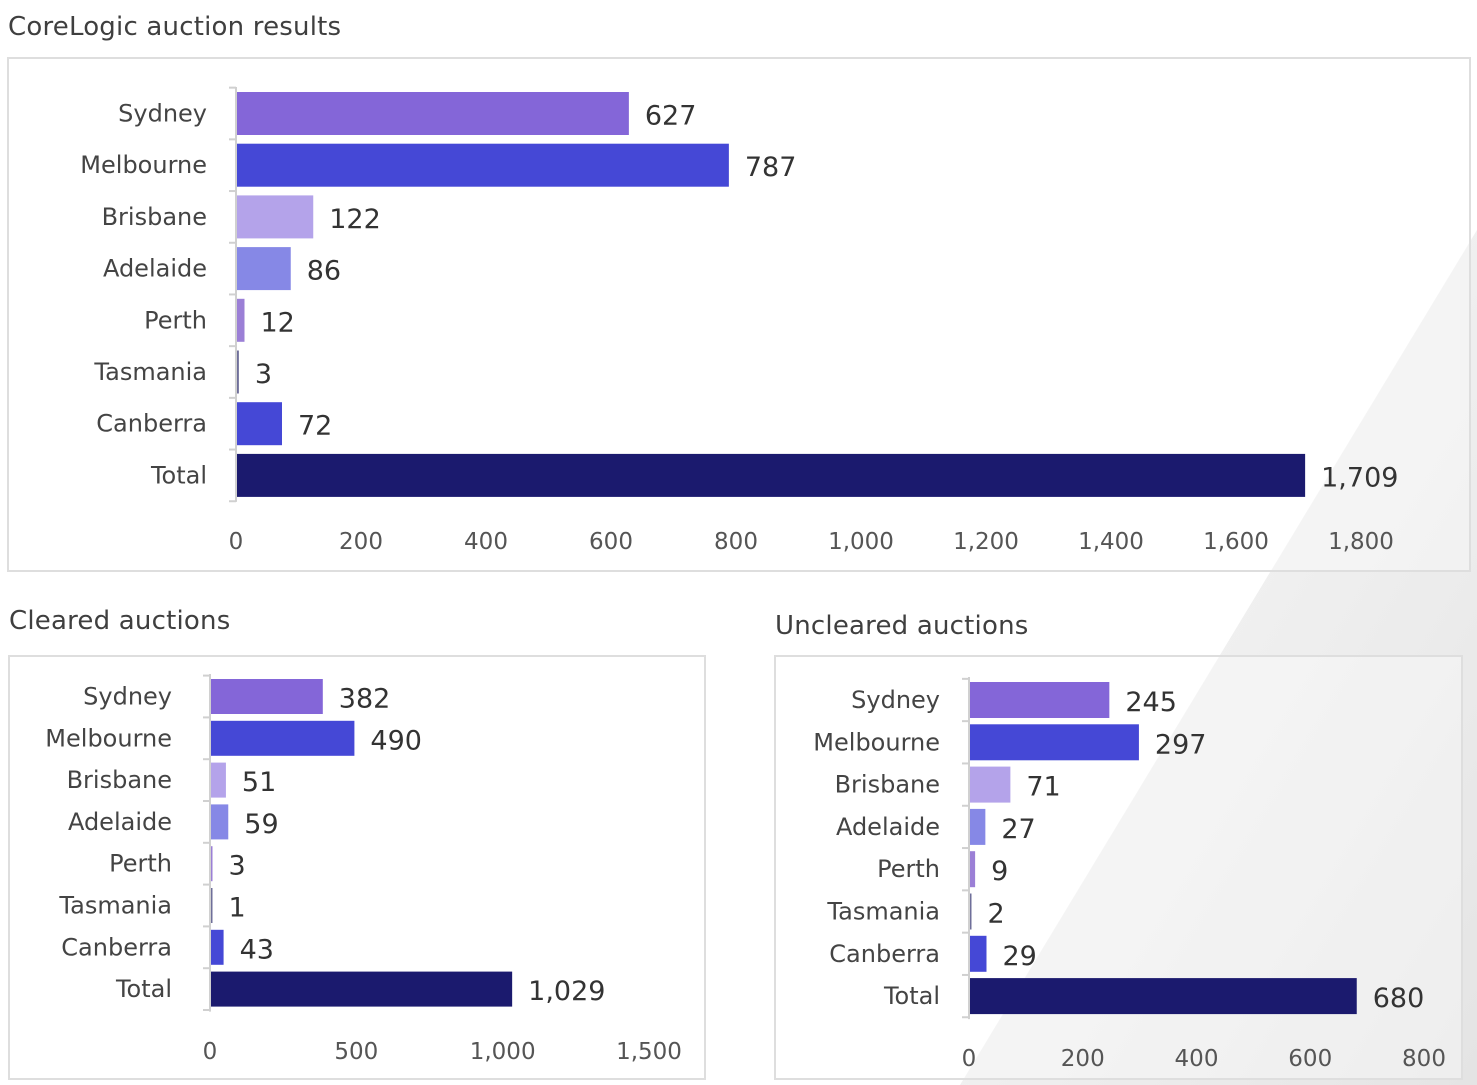  I want to click on cleared-x-tick-label: 500, so click(356, 1052).